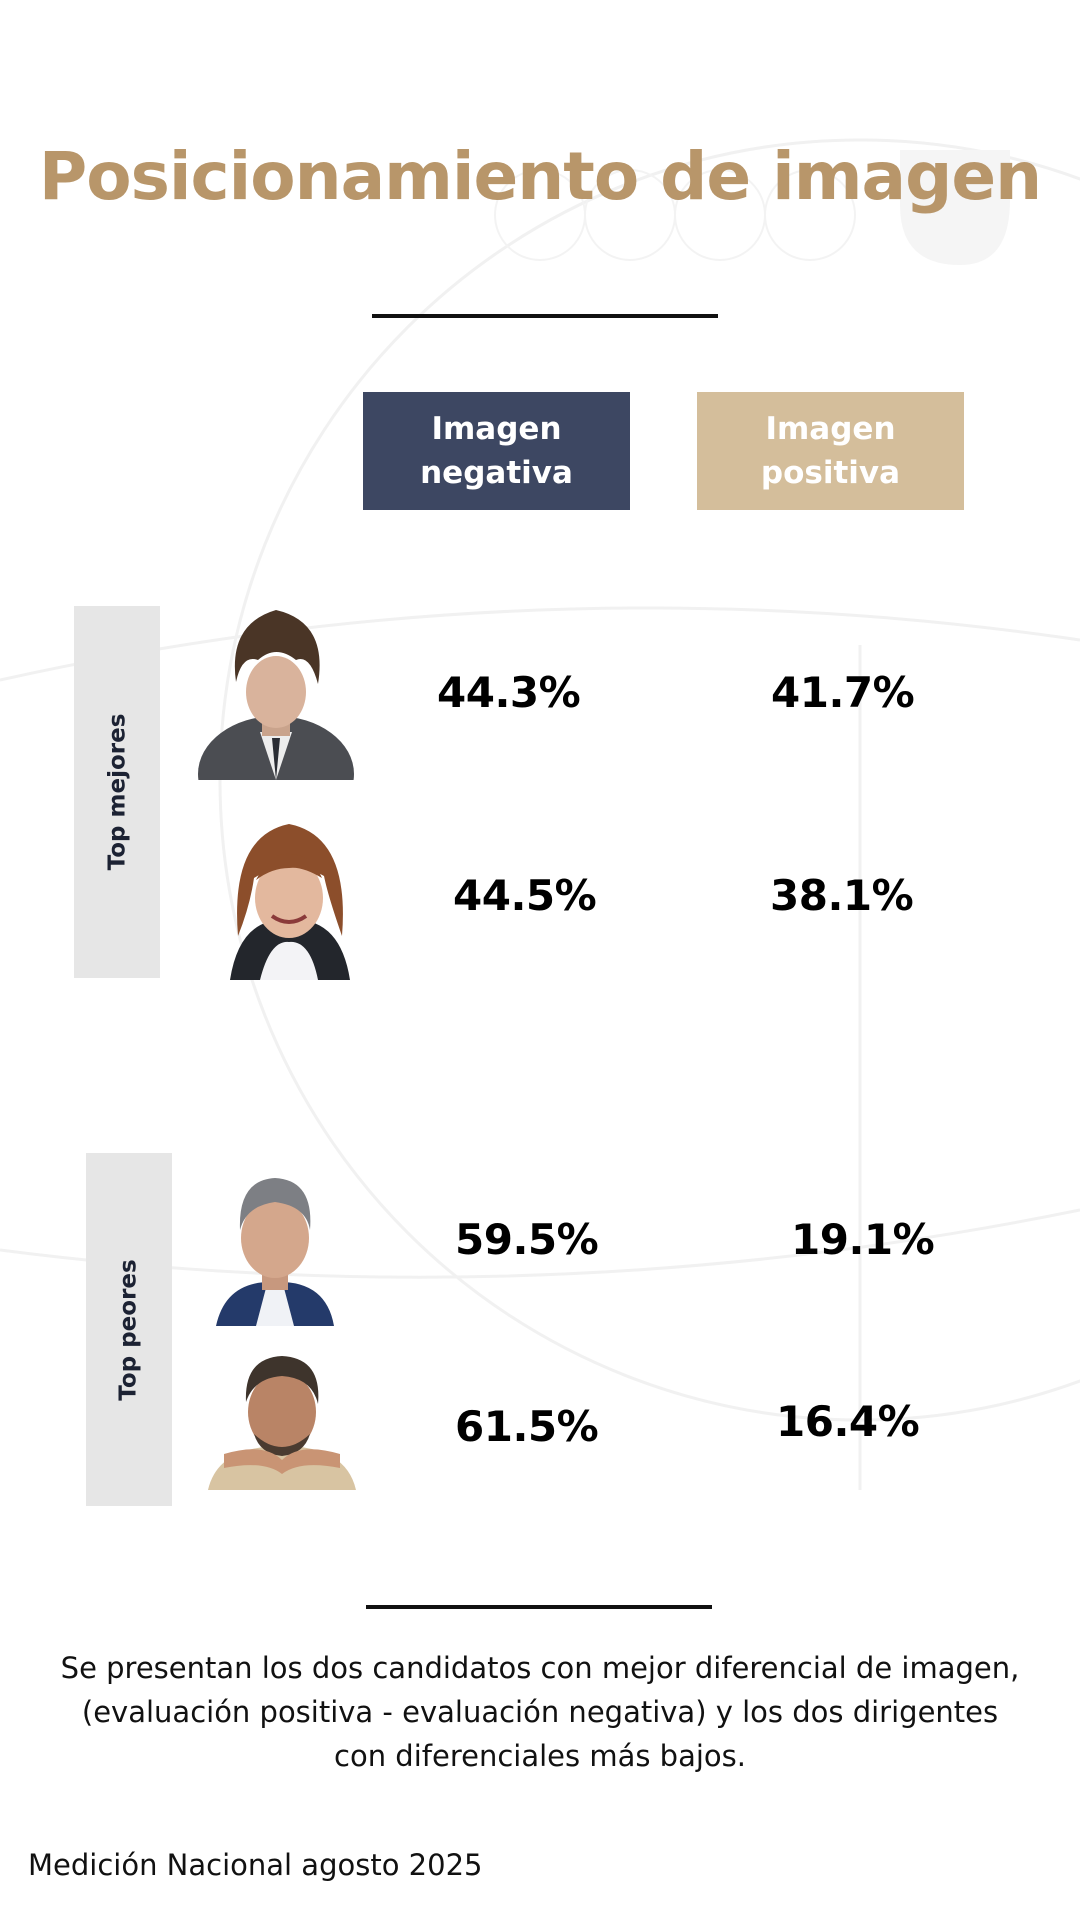 This screenshot has height=1920, width=1080. I want to click on candidate-3-photo, so click(275, 1252).